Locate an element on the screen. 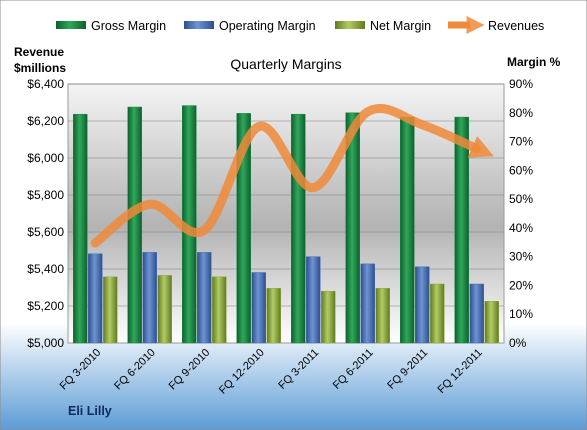 The height and width of the screenshot is (430, 587). legend-swatch-net-margin is located at coordinates (350, 25).